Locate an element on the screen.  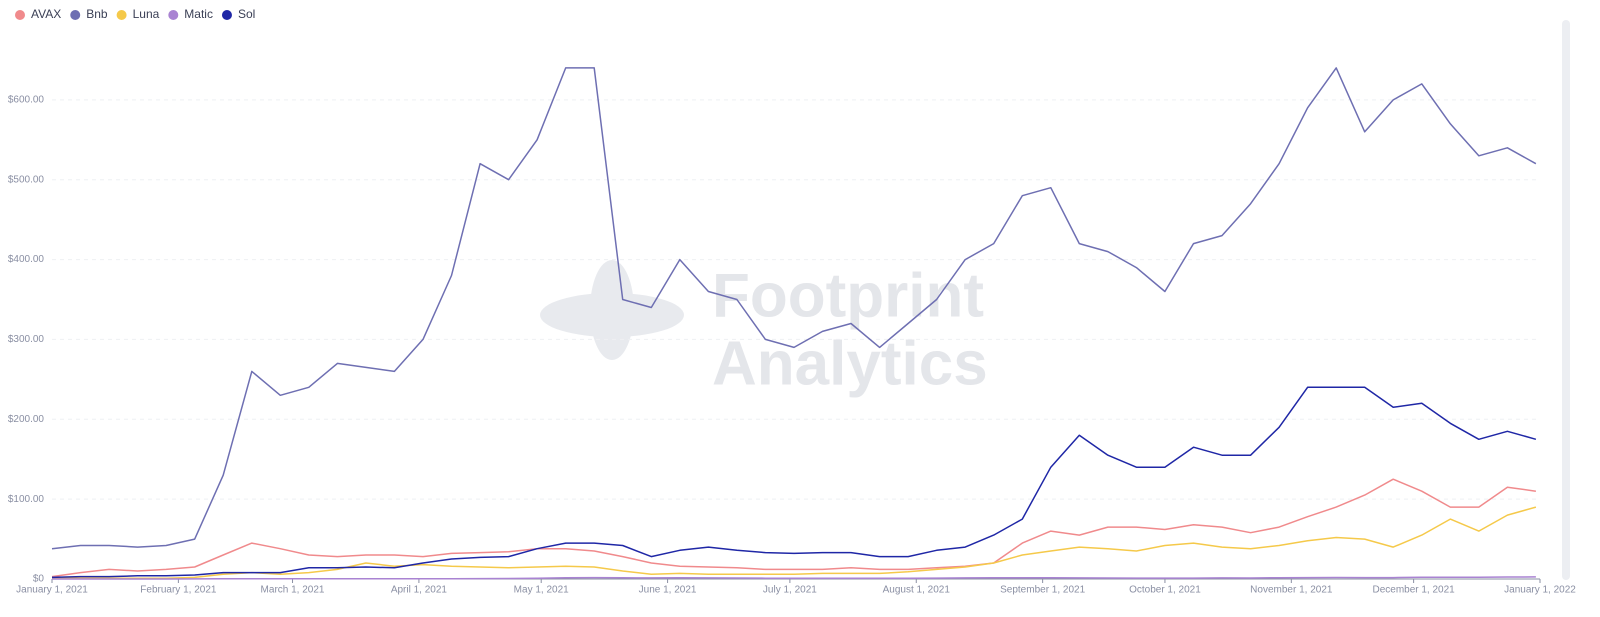
x-tick-label: April 1, 2021 is located at coordinates (419, 590).